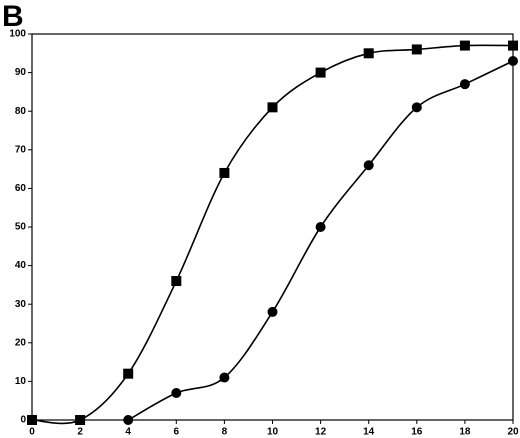  What do you see at coordinates (13, 16) in the screenshot?
I see `chart-title: B` at bounding box center [13, 16].